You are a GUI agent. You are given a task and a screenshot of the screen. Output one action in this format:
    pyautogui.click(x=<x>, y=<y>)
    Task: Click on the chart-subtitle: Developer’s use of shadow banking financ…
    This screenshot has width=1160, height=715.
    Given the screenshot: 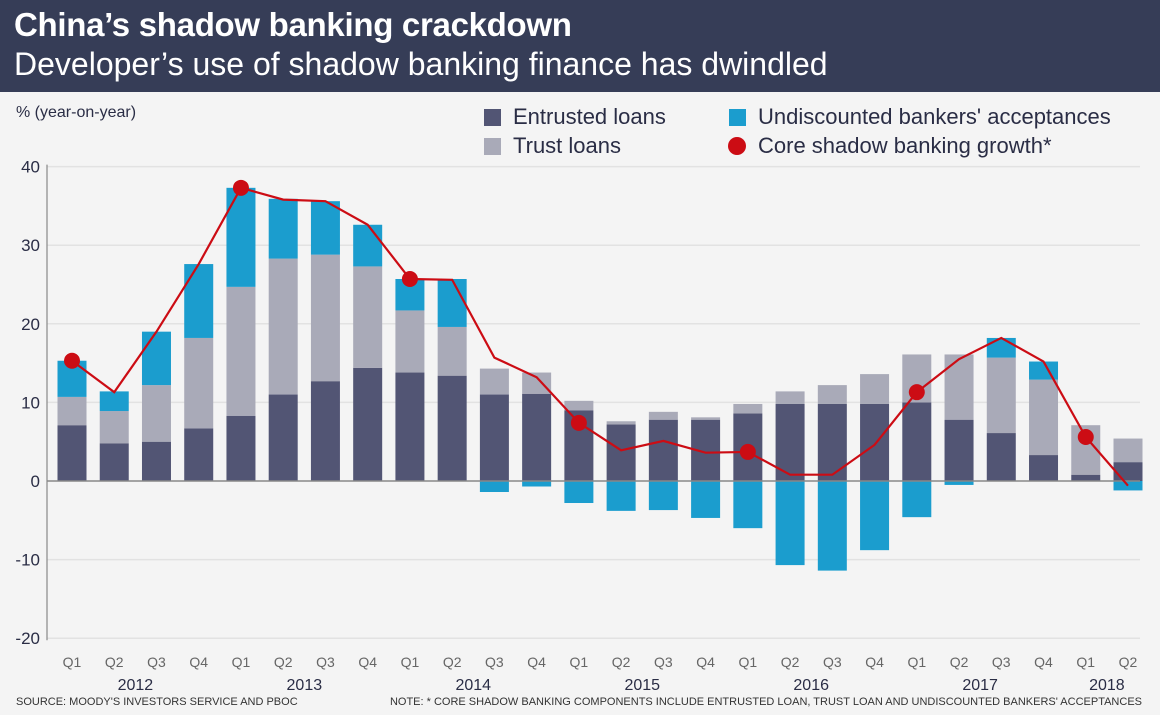 What is the action you would take?
    pyautogui.click(x=421, y=64)
    